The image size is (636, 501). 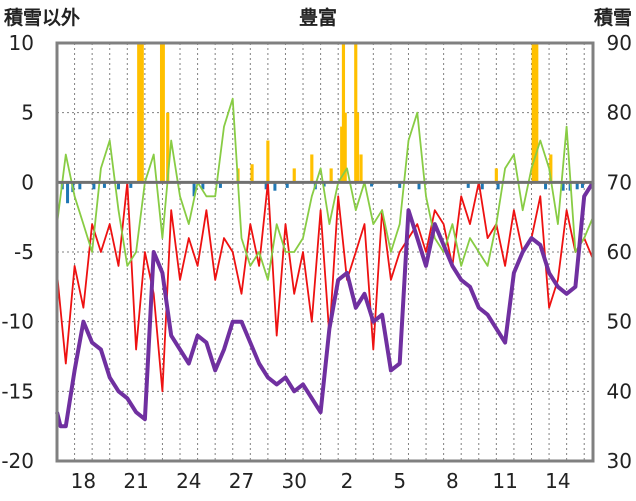 I want to click on x-tick-label: 5, so click(x=399, y=481).